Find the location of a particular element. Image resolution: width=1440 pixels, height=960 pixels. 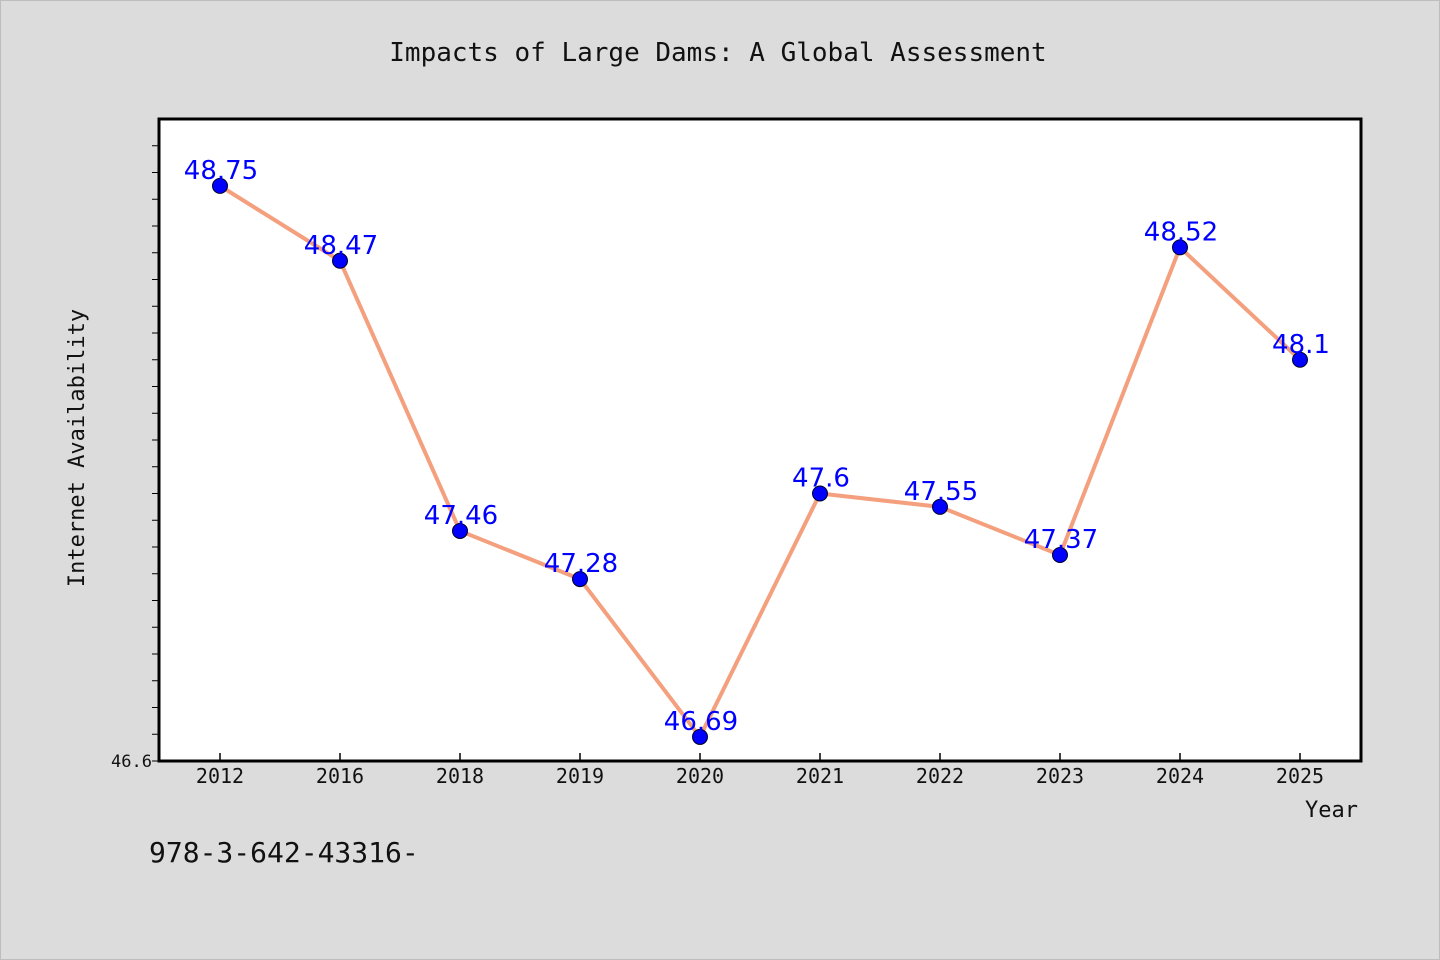

x-tick-label: 2022 is located at coordinates (940, 776).